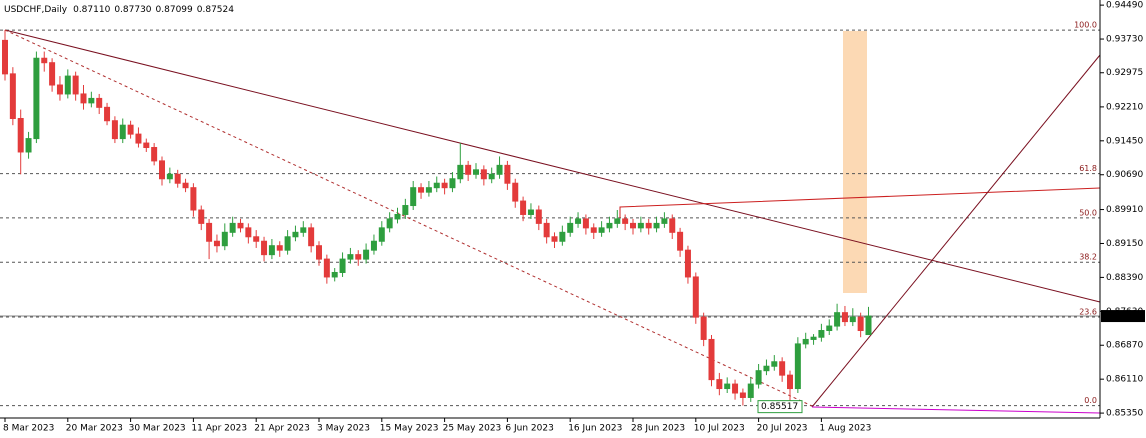 The width and height of the screenshot is (1146, 438). I want to click on low-label-box, so click(780, 407).